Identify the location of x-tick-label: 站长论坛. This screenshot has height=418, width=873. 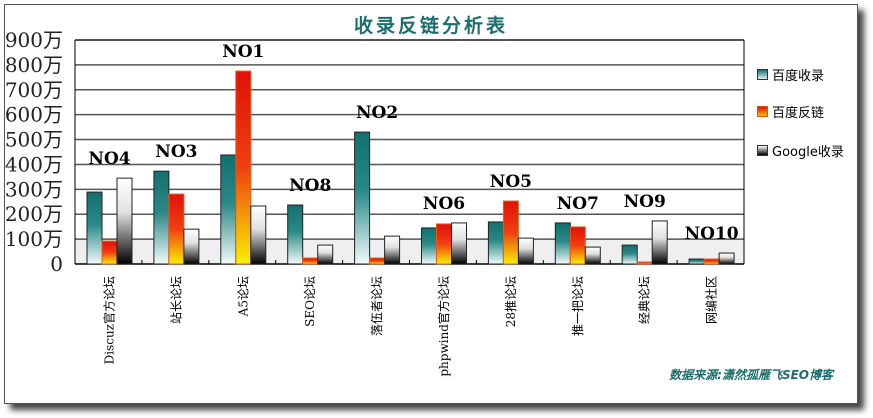
(176, 300).